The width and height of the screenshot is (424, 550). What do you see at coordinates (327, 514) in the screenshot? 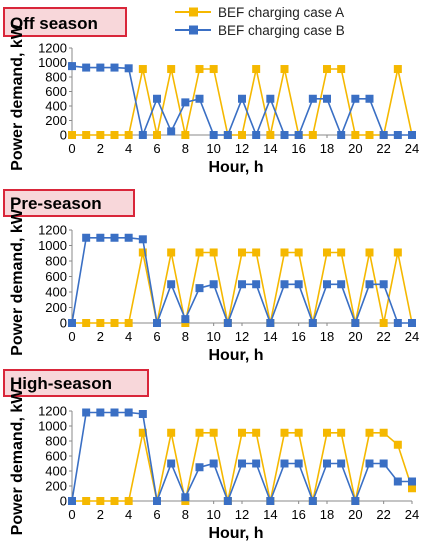
I see `x-tick-label: 18` at bounding box center [327, 514].